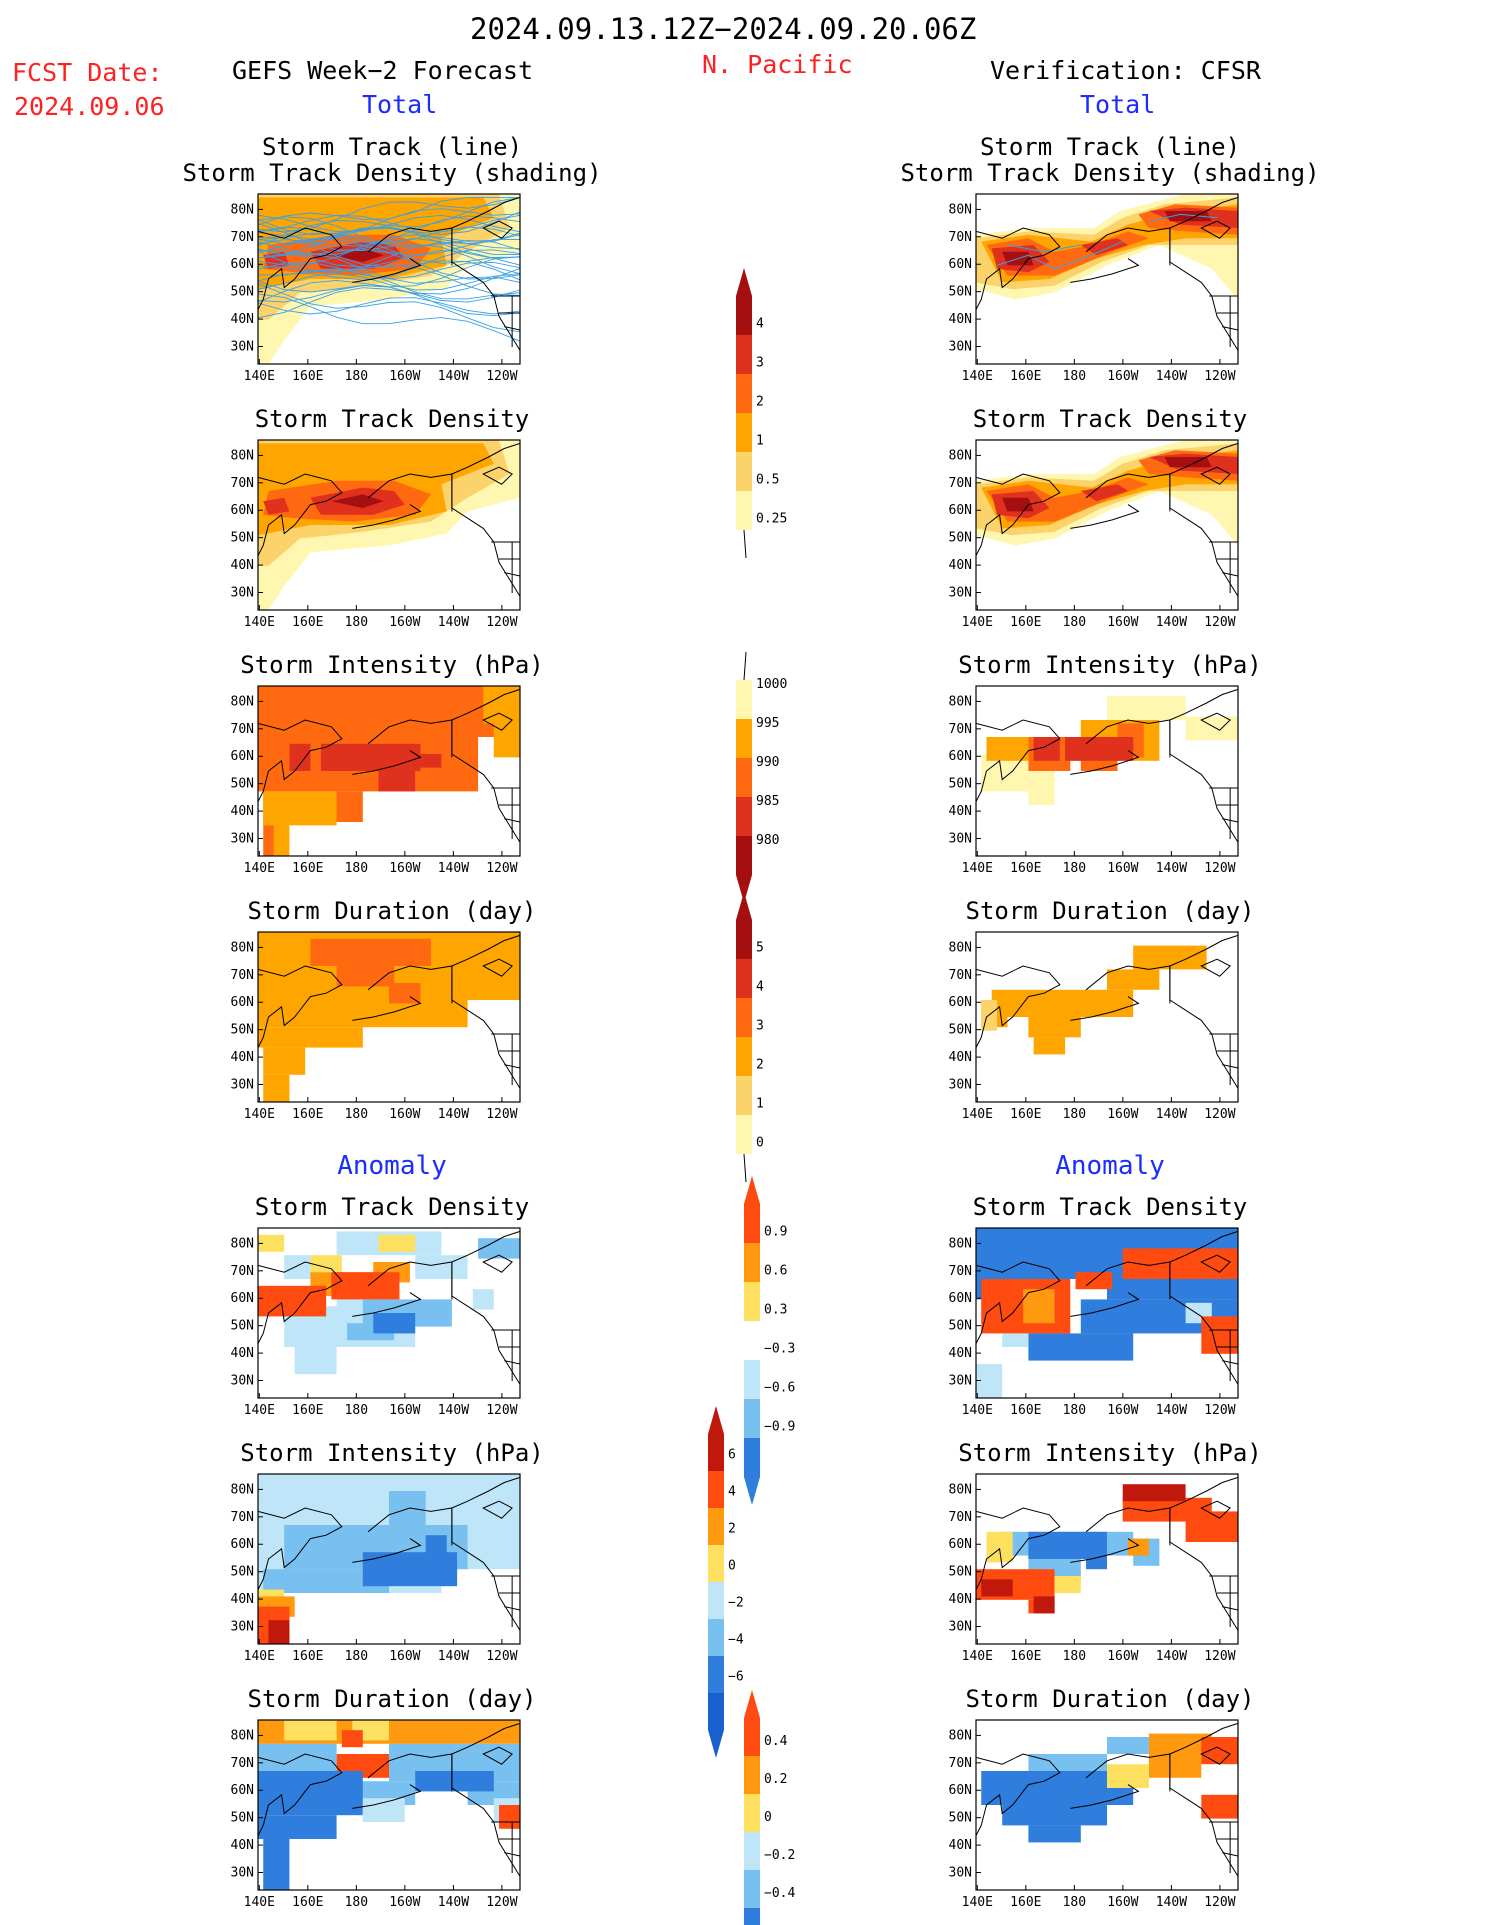  I want to click on lon-tick-label: 160E, so click(307, 1902).